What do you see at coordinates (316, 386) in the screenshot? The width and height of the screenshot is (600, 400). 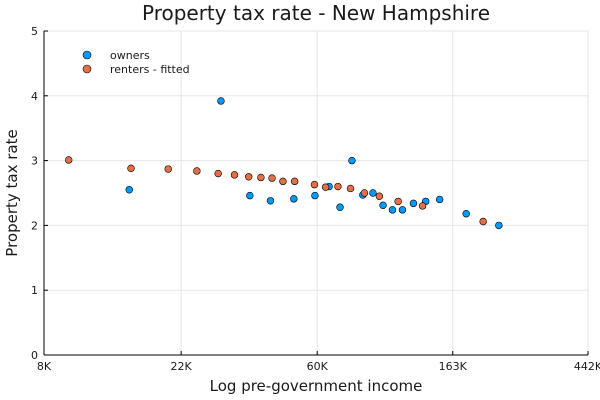 I see `x-axis-label: Log pre-government income` at bounding box center [316, 386].